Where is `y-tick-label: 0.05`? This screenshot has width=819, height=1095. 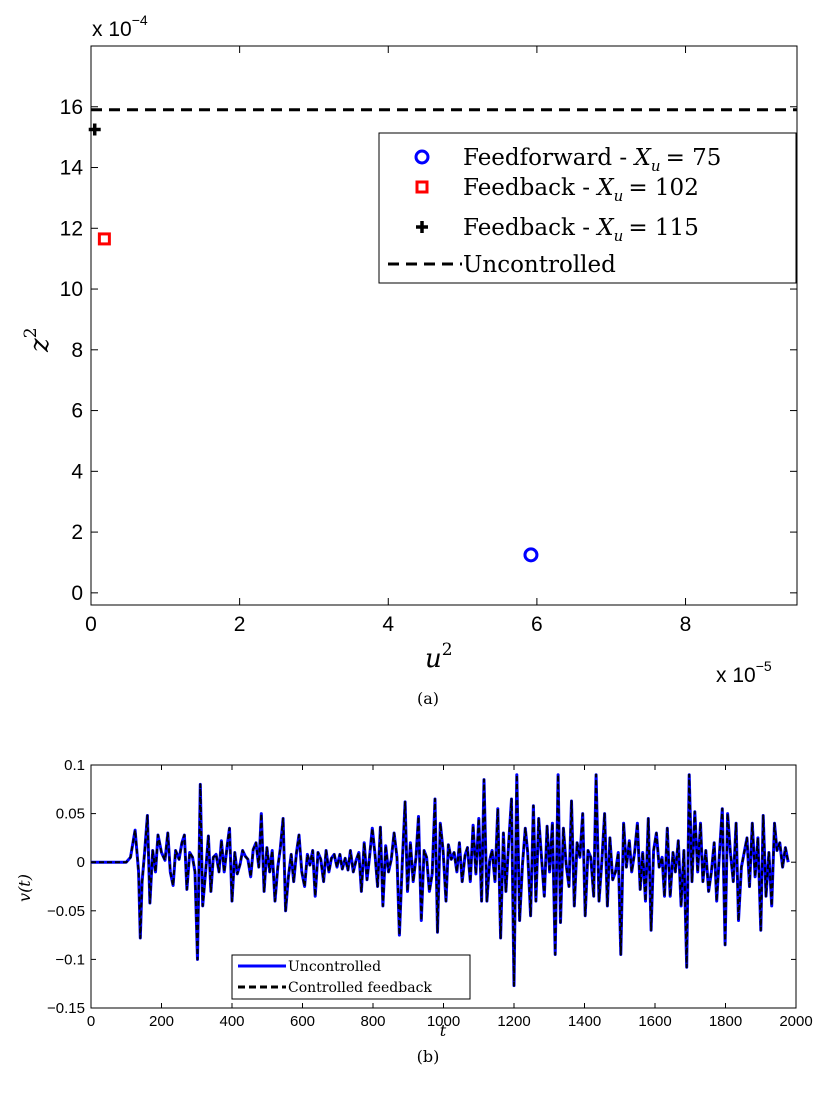
y-tick-label: 0.05 is located at coordinates (70, 814).